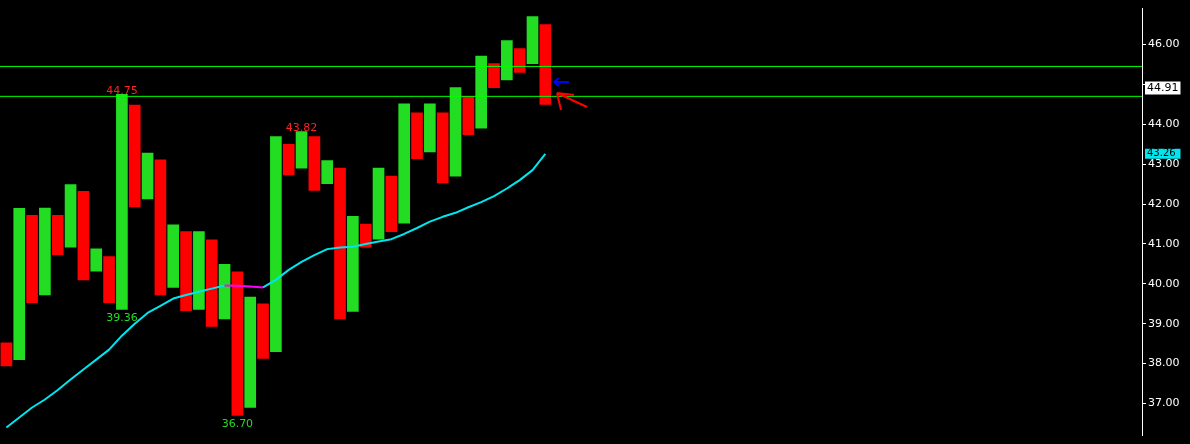 This screenshot has height=444, width=1190. I want to click on y-tick-label: 46.00, so click(1164, 44).